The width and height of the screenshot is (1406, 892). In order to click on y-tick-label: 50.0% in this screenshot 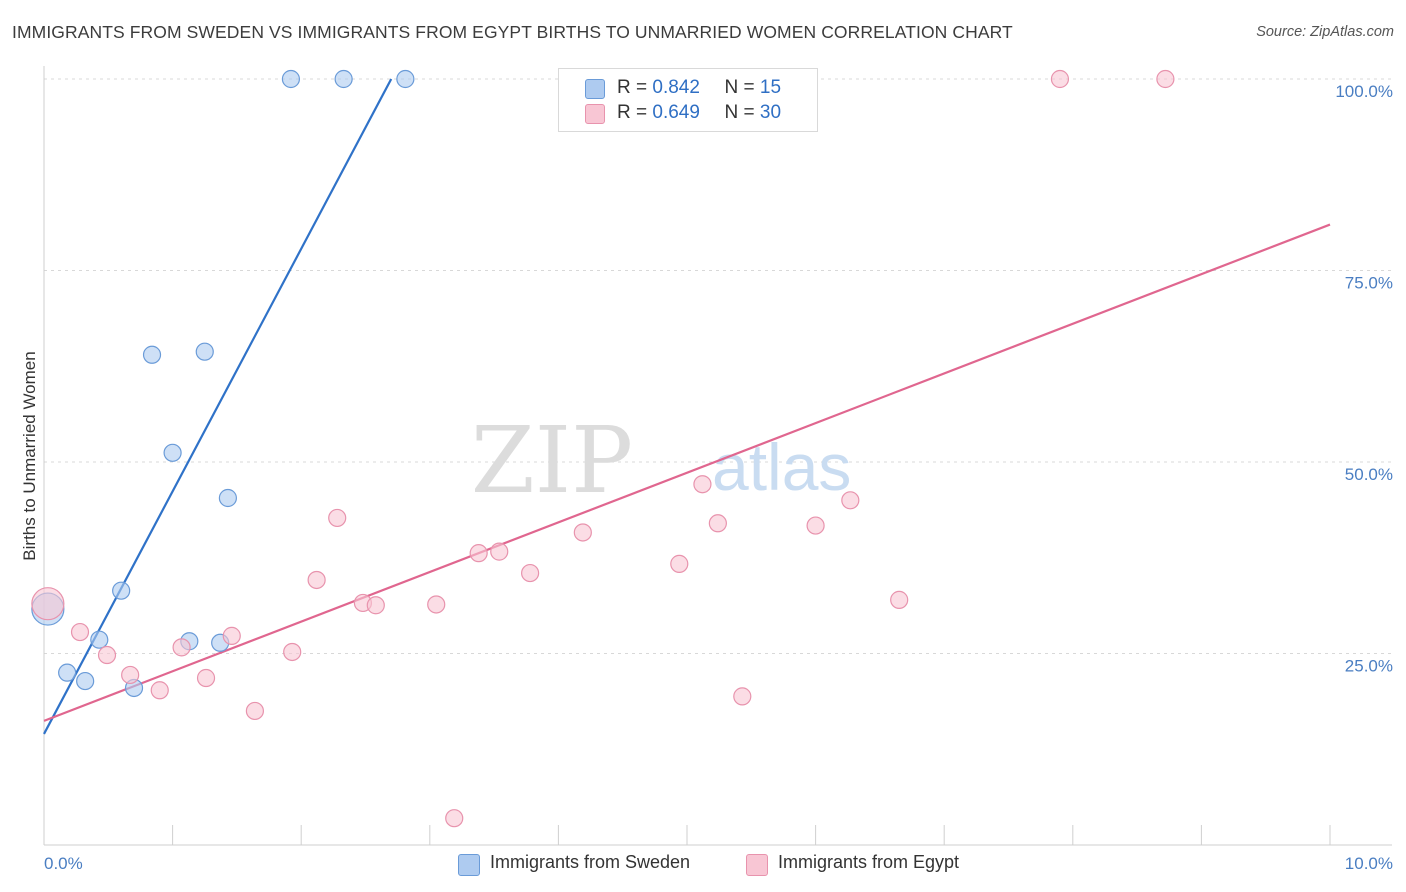, I will do `click(1369, 474)`.